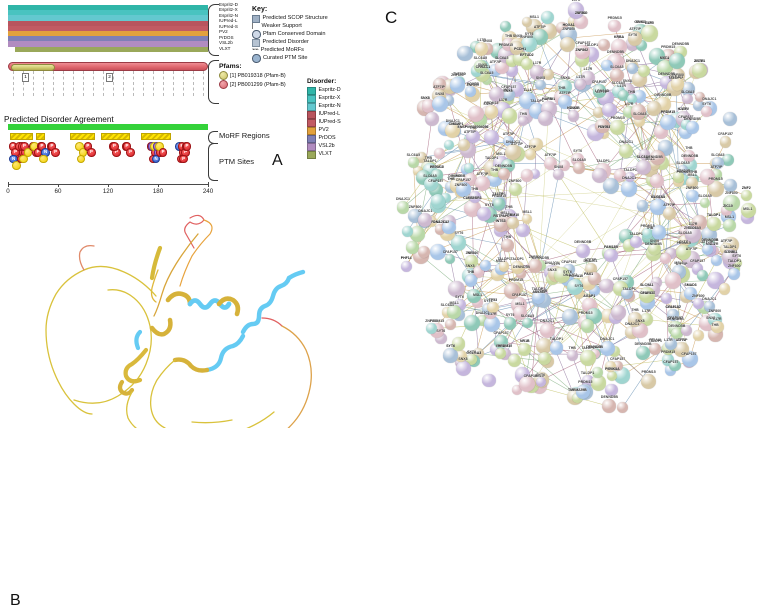 The image size is (784, 610). What do you see at coordinates (471, 352) in the screenshot?
I see `network-node-label: SYT6` at bounding box center [471, 352].